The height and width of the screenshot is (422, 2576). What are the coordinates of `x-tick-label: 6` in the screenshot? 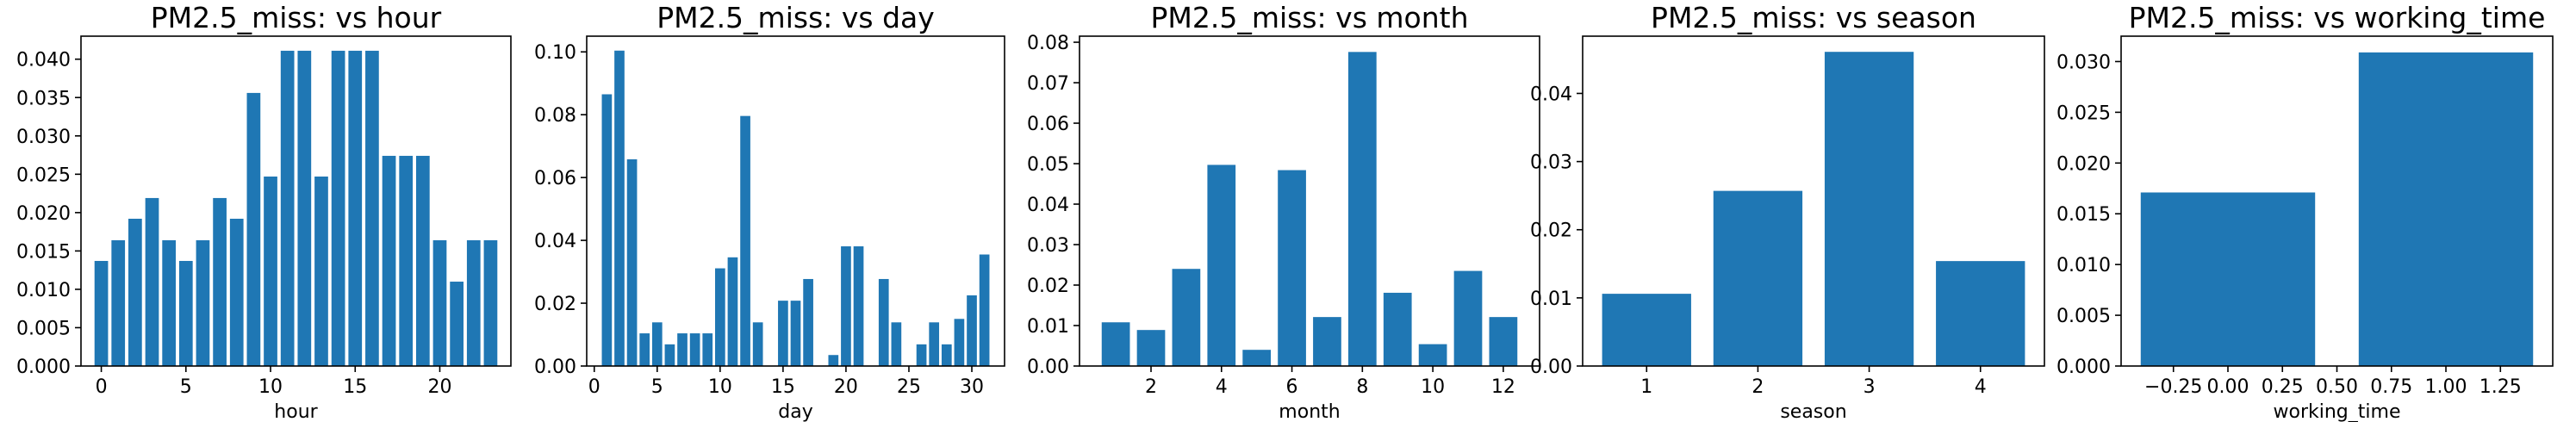 It's located at (1292, 387).